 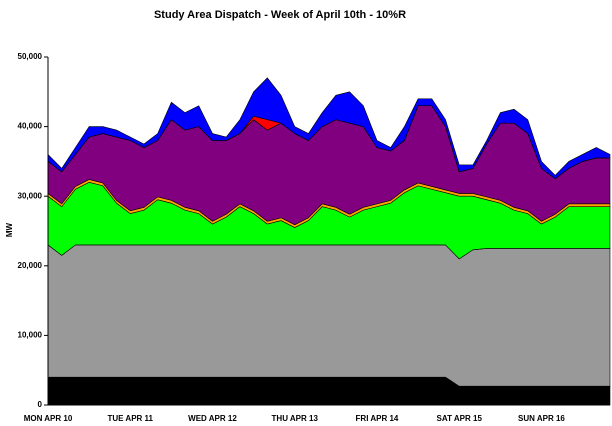 I want to click on x-tick-label: SUN APR 16, so click(x=541, y=418).